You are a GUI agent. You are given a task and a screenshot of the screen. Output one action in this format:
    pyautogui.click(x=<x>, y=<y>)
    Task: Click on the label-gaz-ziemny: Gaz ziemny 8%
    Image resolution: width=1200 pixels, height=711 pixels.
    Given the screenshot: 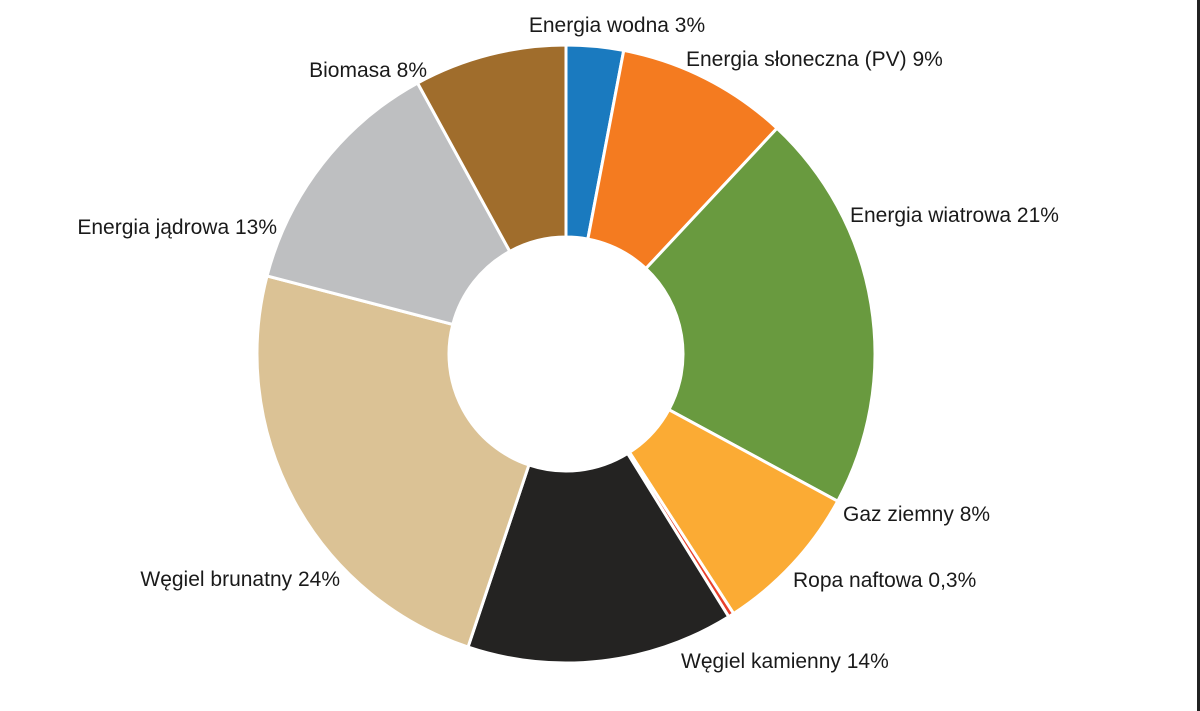 What is the action you would take?
    pyautogui.click(x=916, y=514)
    